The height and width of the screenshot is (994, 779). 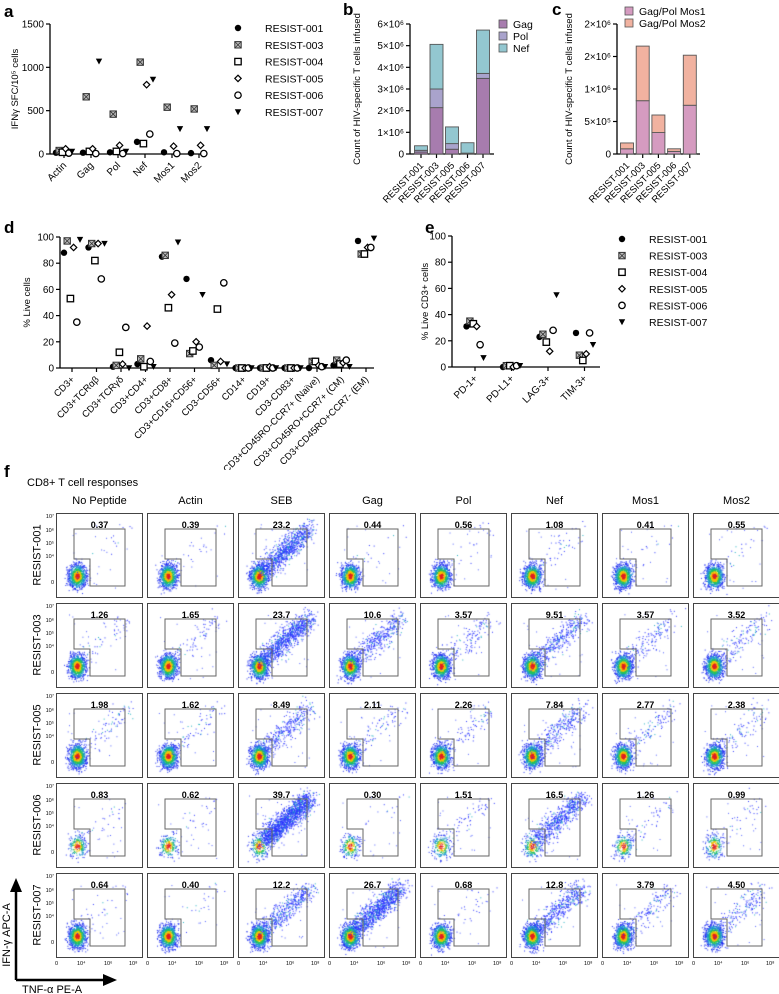 What do you see at coordinates (463, 615) in the screenshot?
I see `gate-percentage: 3.57` at bounding box center [463, 615].